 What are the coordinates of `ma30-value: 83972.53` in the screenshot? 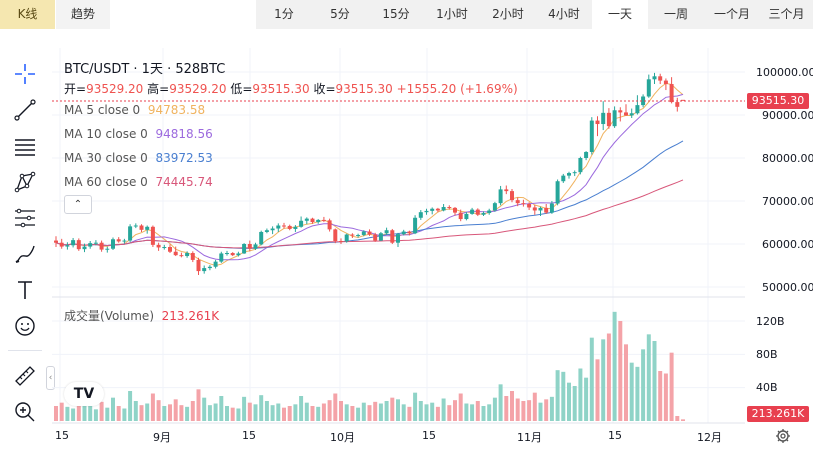 It's located at (184, 158).